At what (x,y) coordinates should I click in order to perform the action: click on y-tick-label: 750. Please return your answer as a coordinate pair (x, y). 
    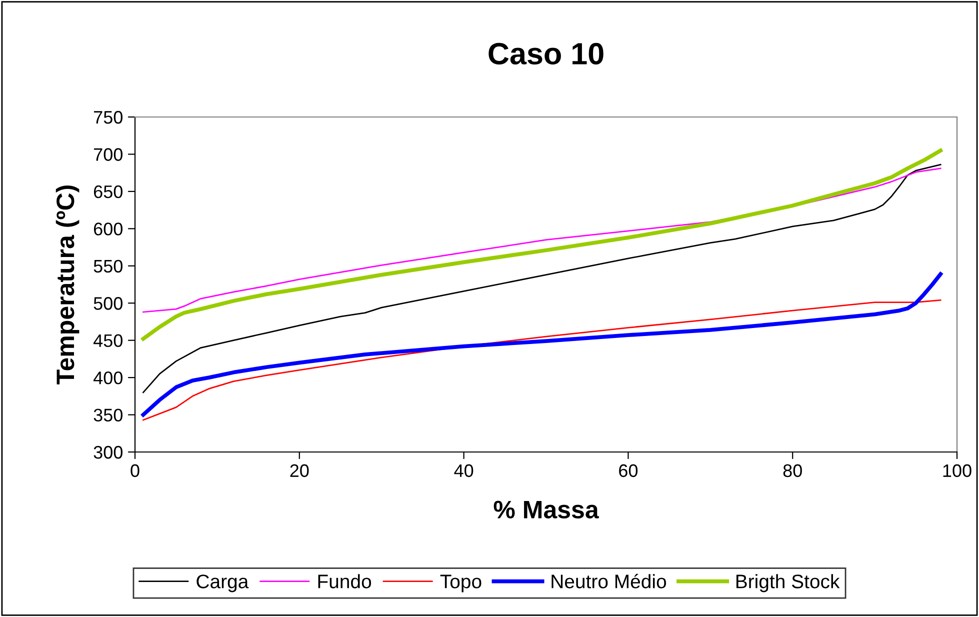
    Looking at the image, I should click on (108, 117).